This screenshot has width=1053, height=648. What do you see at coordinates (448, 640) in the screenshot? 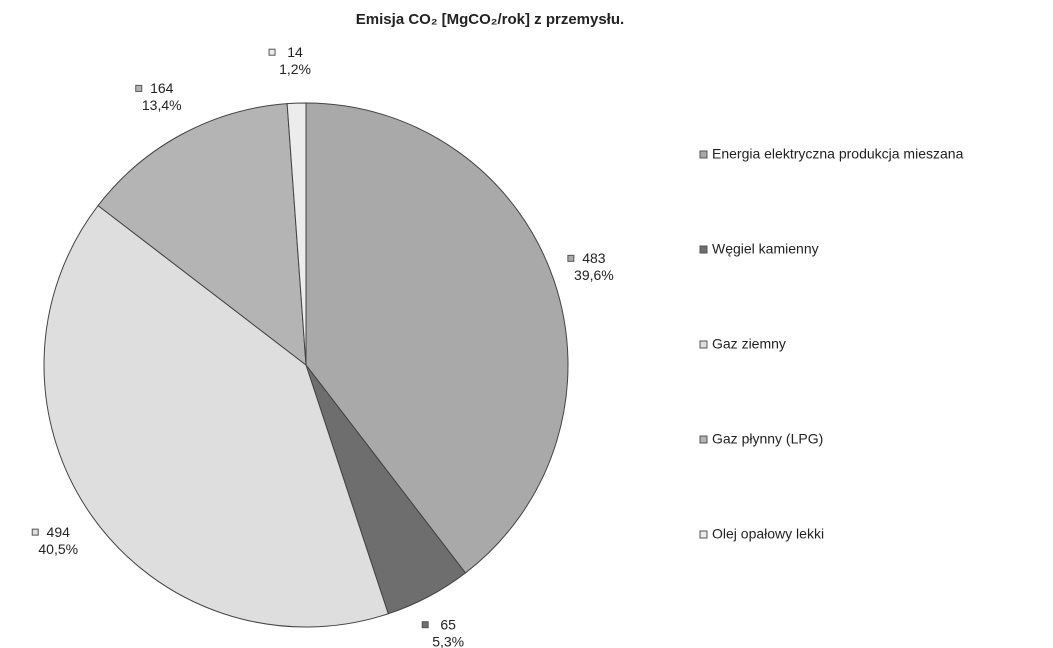
I see `data-label-percent: 5,3%` at bounding box center [448, 640].